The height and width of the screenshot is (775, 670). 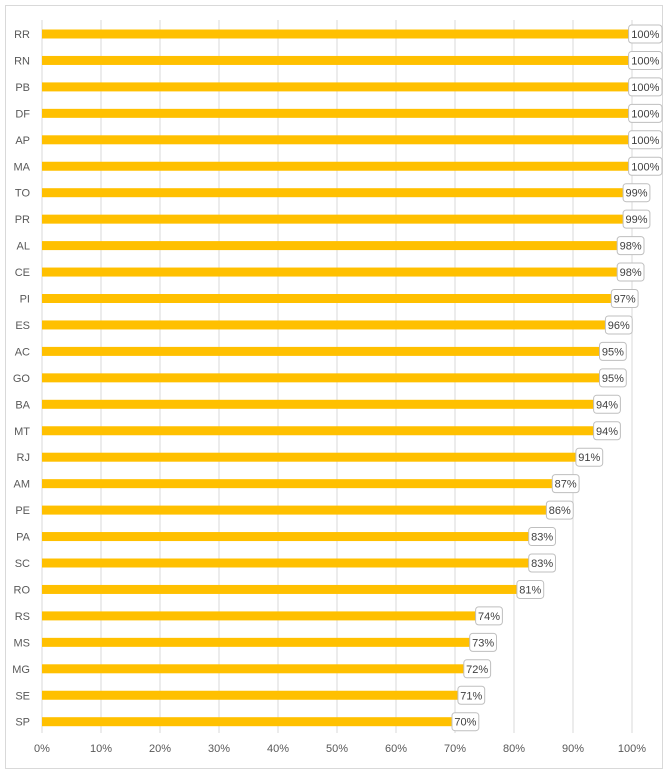 I want to click on data-label: 70%, so click(x=465, y=723).